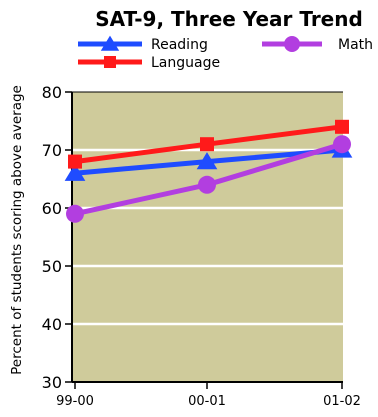  Describe the element at coordinates (110, 62) in the screenshot. I see `legend-marker-language` at that location.